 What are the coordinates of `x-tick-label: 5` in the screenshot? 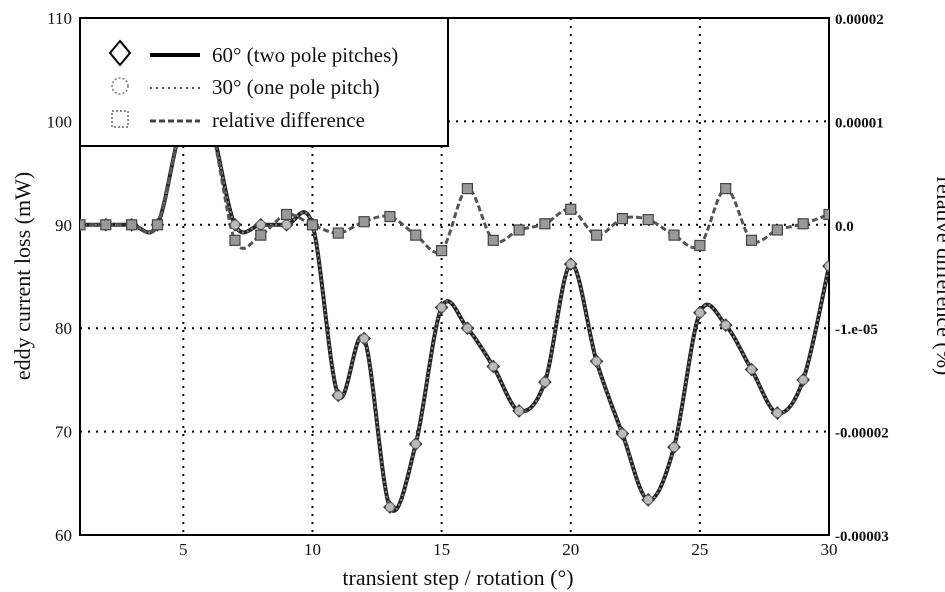 It's located at (183, 549).